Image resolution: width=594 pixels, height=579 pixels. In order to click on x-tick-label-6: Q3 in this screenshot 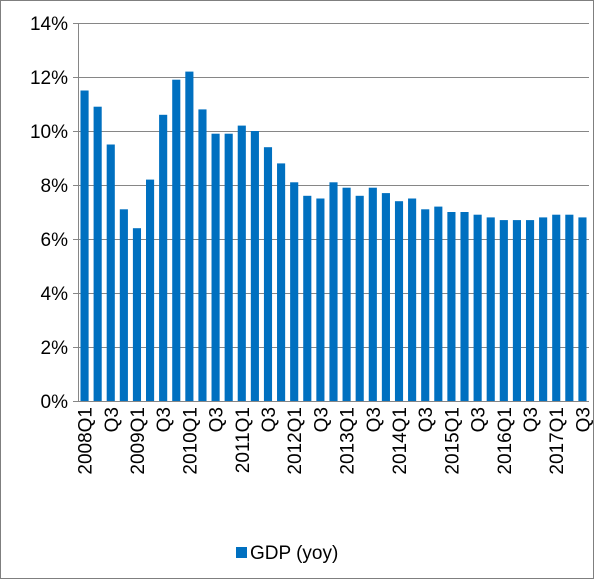, I will do `click(164, 419)`.